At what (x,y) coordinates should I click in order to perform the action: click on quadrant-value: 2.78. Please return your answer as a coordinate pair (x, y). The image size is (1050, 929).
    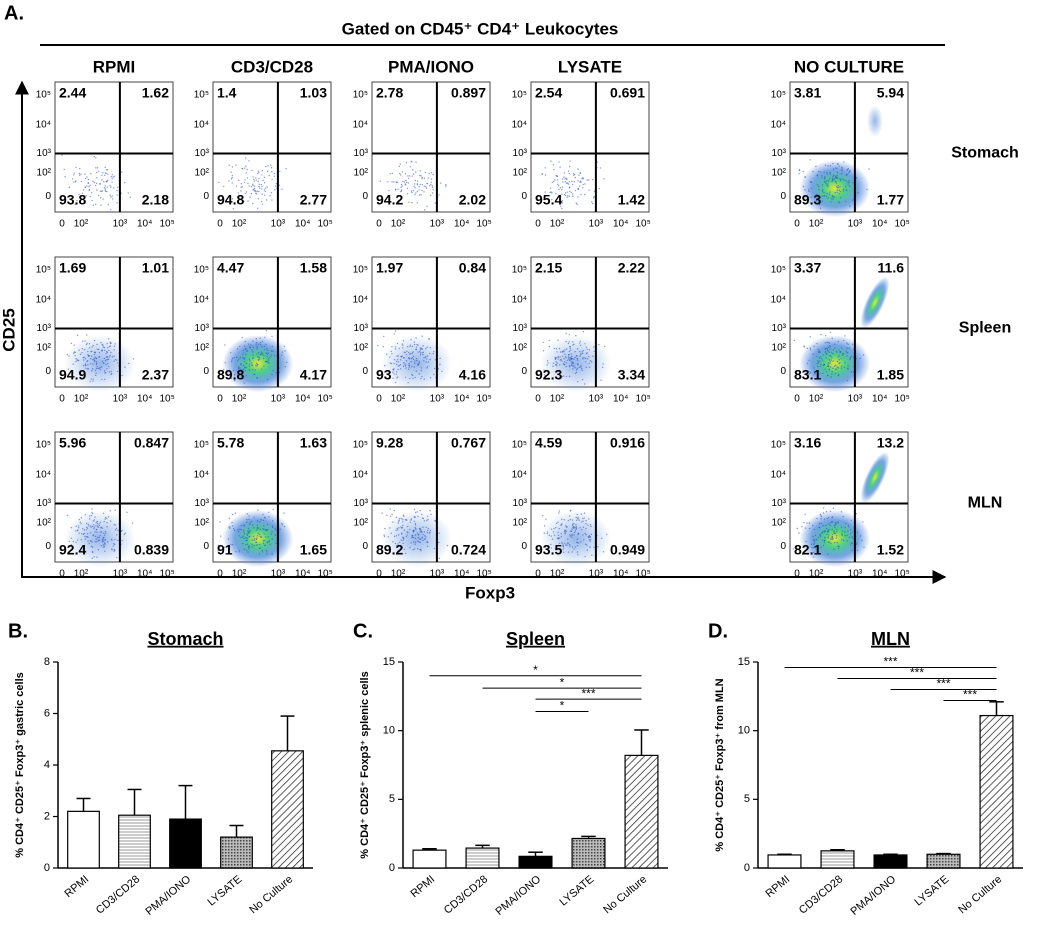
    Looking at the image, I should click on (389, 93).